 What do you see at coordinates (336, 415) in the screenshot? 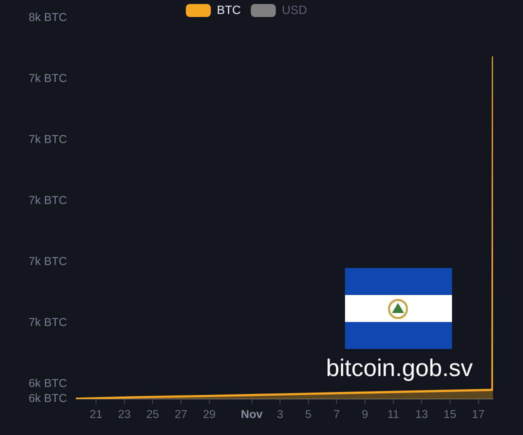
I see `x-tick-label: 7` at bounding box center [336, 415].